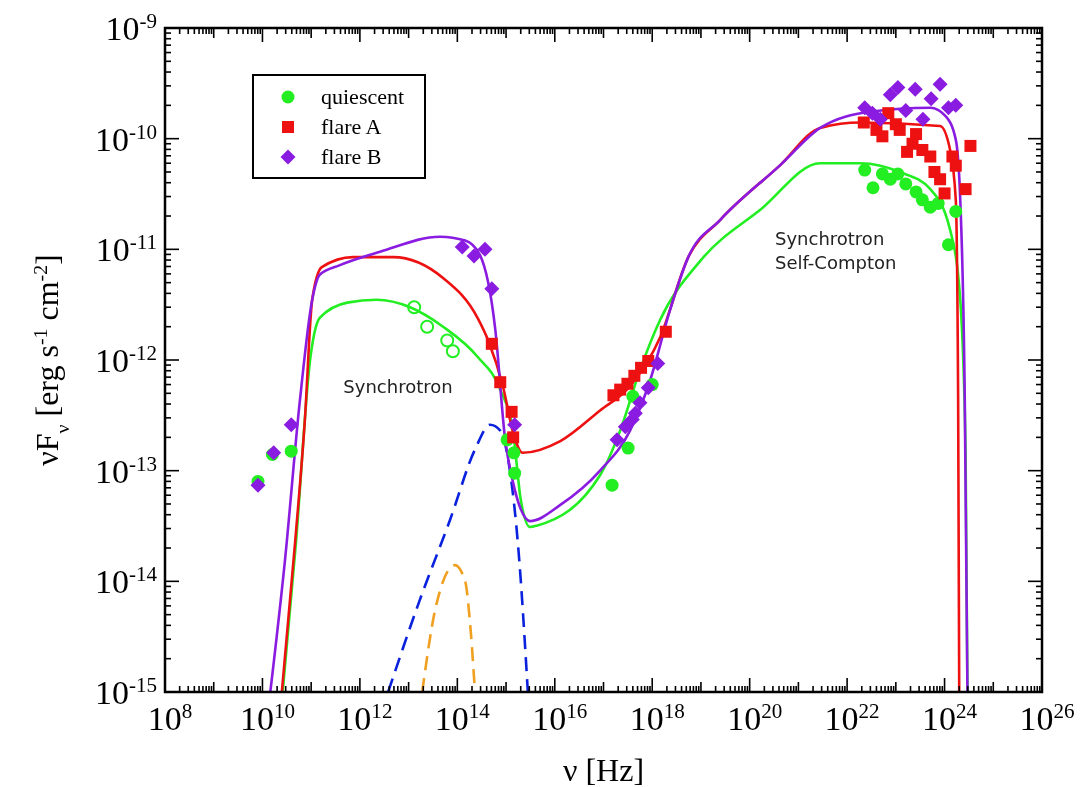 This screenshot has height=787, width=1080. Describe the element at coordinates (131, 28) in the screenshot. I see `y-tick-label: 10$^{-9}$` at that location.